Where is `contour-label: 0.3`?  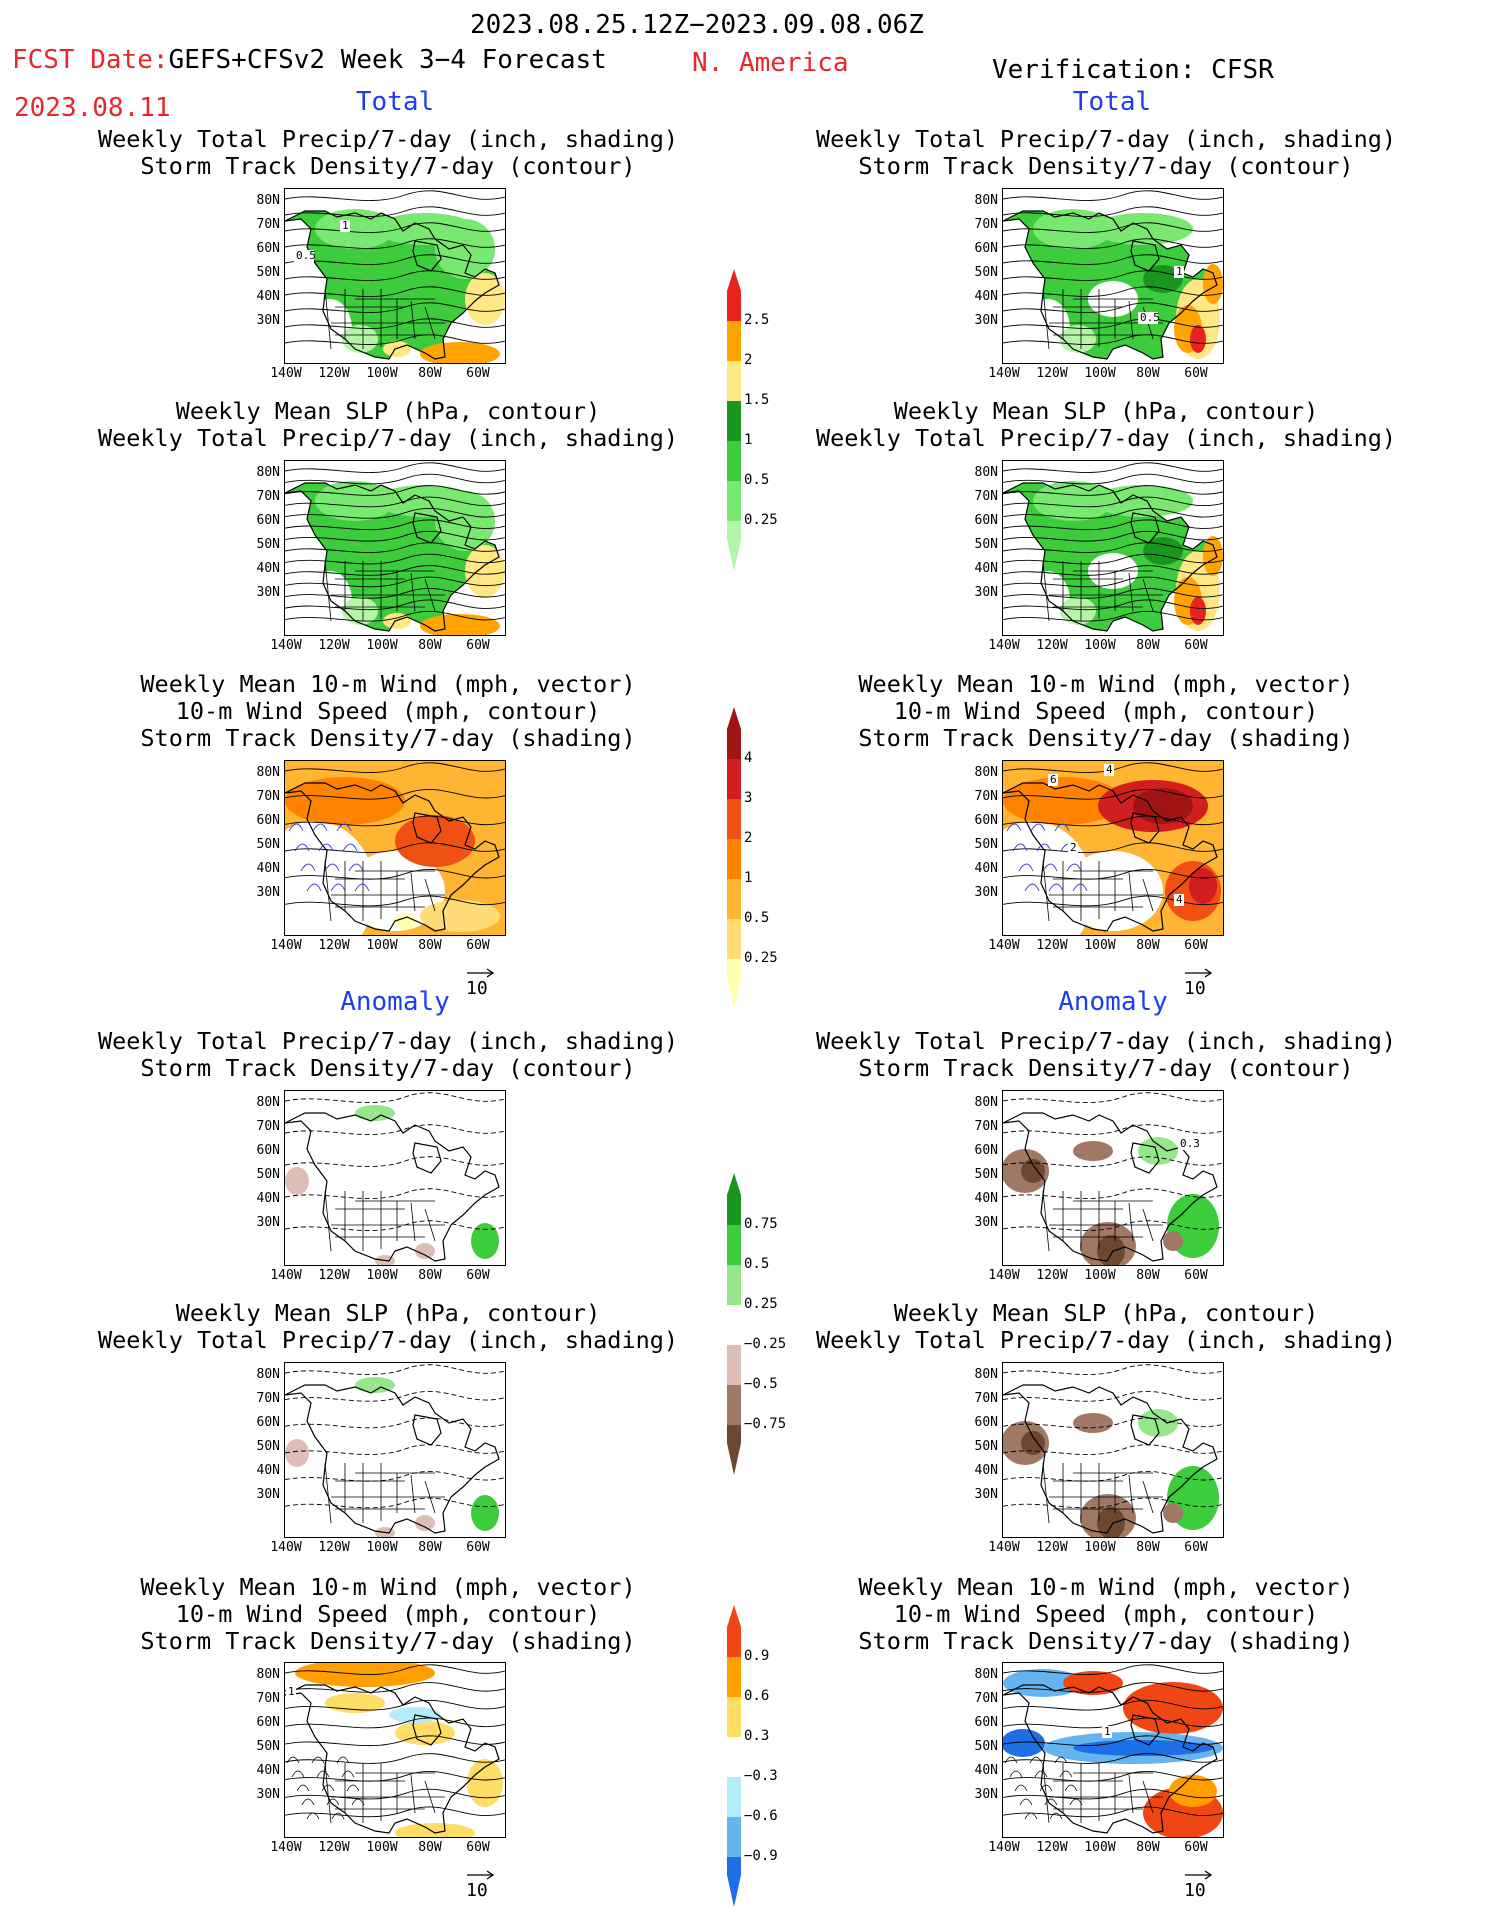 contour-label: 0.3 is located at coordinates (1190, 1143).